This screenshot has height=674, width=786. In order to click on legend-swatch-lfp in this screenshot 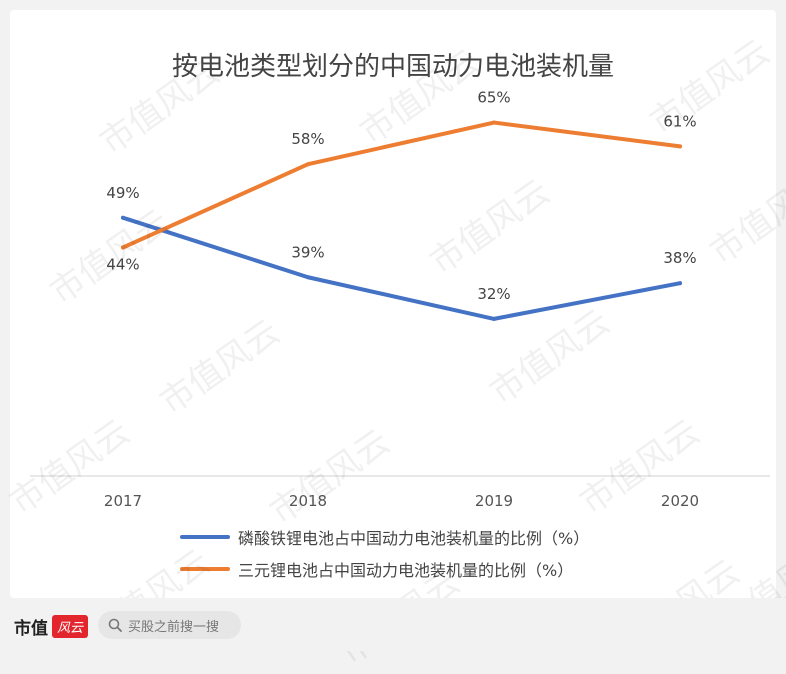, I will do `click(205, 537)`.